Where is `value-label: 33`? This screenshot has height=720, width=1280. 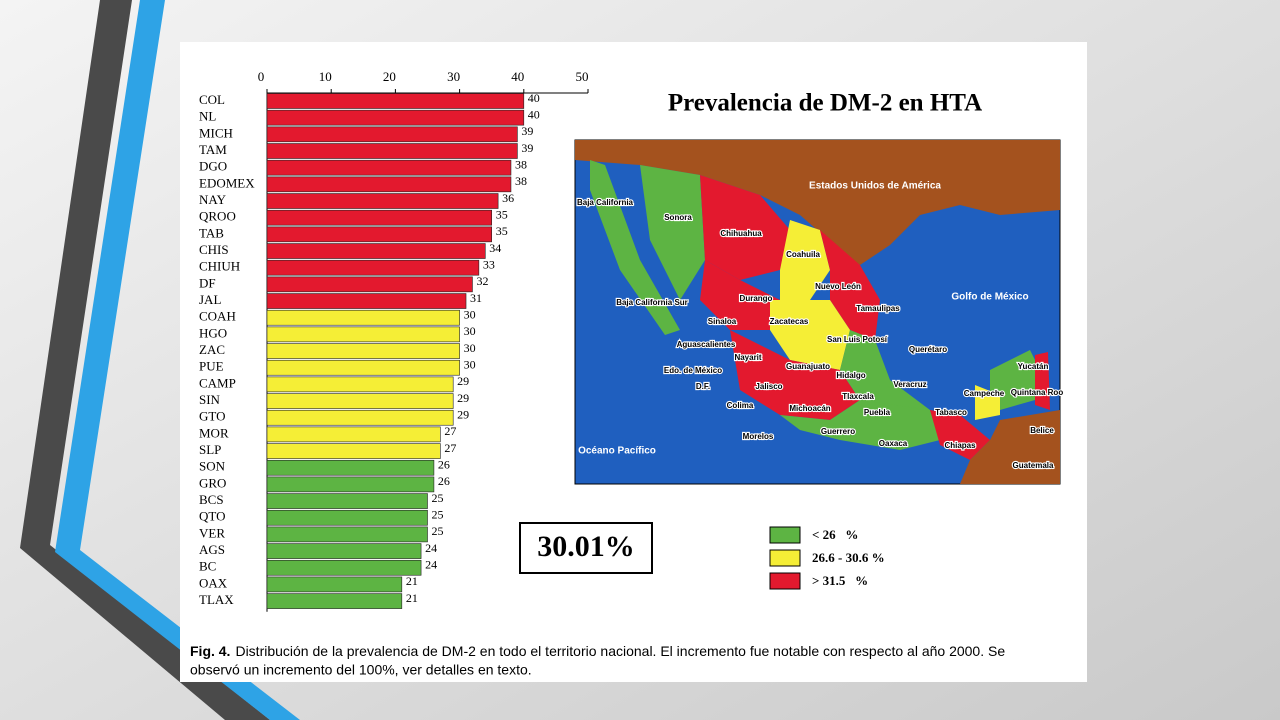
value-label: 33 is located at coordinates (489, 264).